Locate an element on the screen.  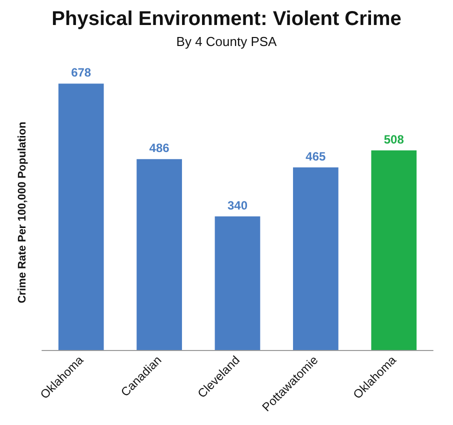
data-label: 508 is located at coordinates (394, 139).